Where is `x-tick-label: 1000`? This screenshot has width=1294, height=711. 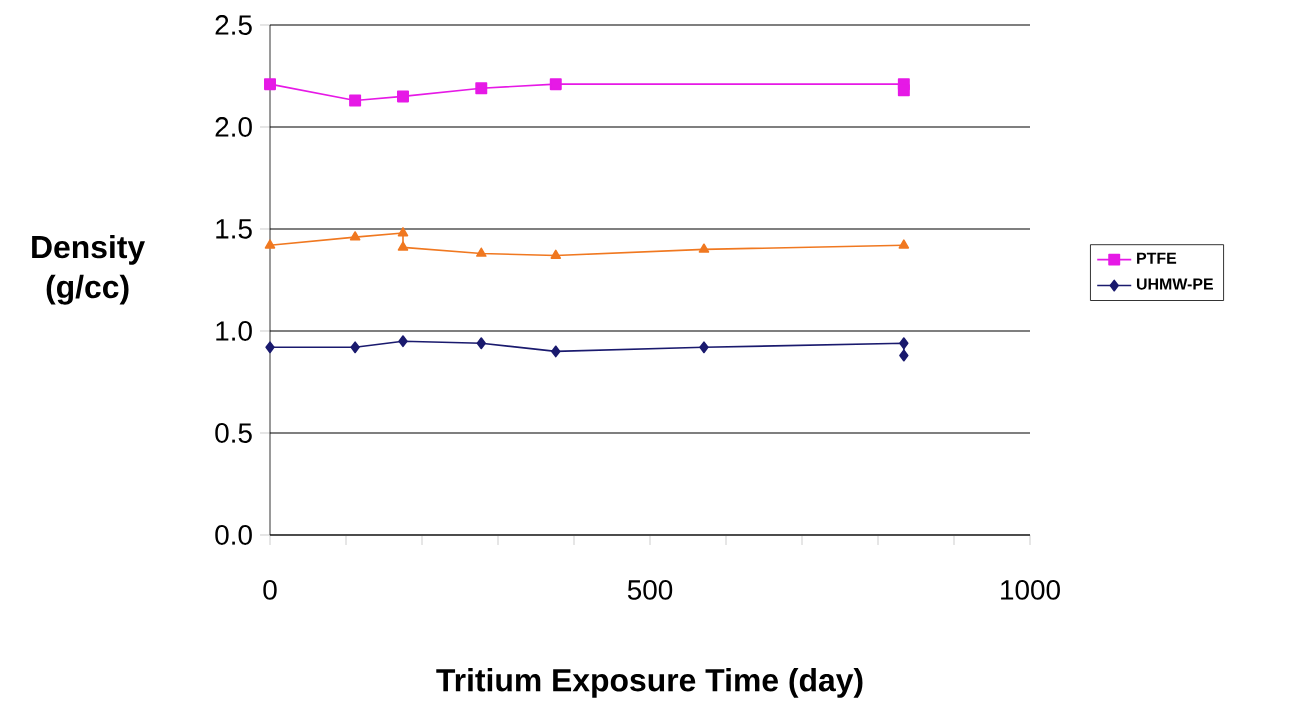 x-tick-label: 1000 is located at coordinates (1030, 590).